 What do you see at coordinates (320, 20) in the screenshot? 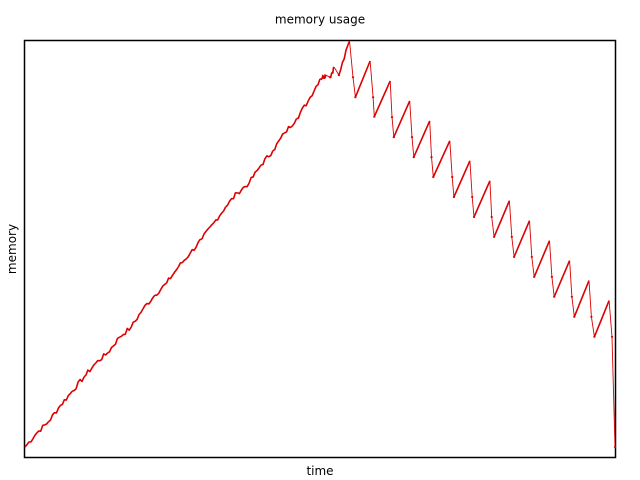
I see `chart-title: memory usage` at bounding box center [320, 20].